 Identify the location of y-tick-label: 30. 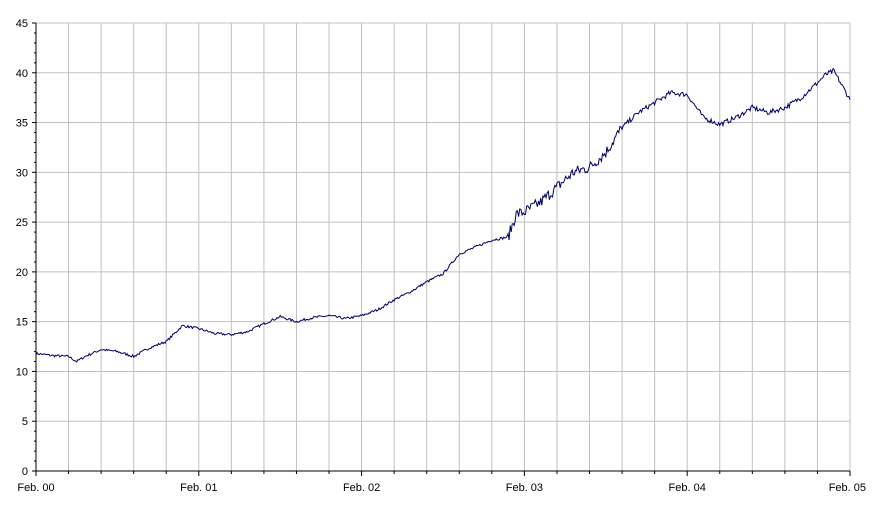
(22, 173).